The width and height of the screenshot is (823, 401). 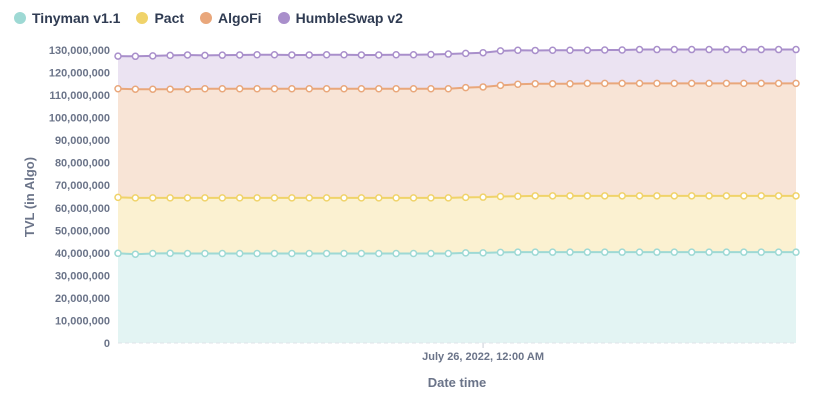 I want to click on legend-item-algofi: AlgoFi, so click(x=231, y=18).